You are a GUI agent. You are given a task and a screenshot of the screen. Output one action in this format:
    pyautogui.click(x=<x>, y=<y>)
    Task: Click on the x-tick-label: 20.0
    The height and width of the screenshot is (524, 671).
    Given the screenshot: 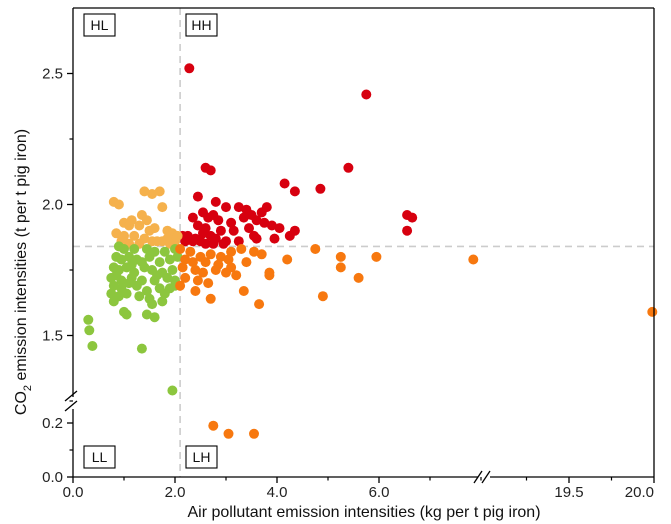 What is the action you would take?
    pyautogui.click(x=639, y=492)
    